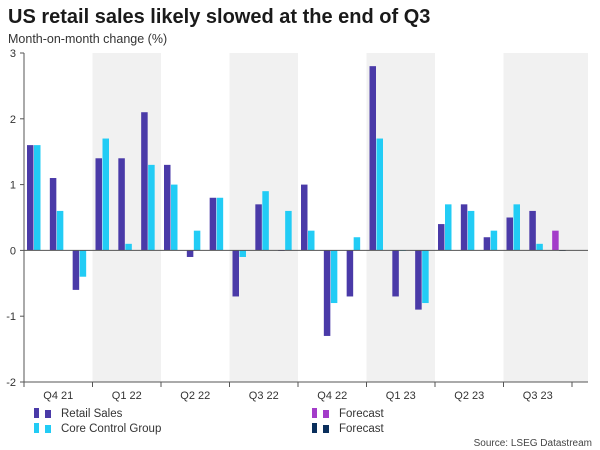  I want to click on y-tick-label: -1, so click(11, 317).